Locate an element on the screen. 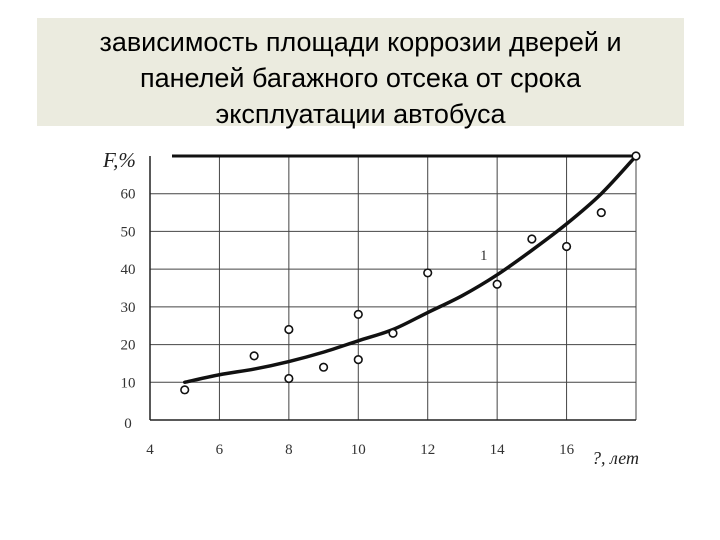 The height and width of the screenshot is (540, 720). y-tick-label: 20 is located at coordinates (128, 346).